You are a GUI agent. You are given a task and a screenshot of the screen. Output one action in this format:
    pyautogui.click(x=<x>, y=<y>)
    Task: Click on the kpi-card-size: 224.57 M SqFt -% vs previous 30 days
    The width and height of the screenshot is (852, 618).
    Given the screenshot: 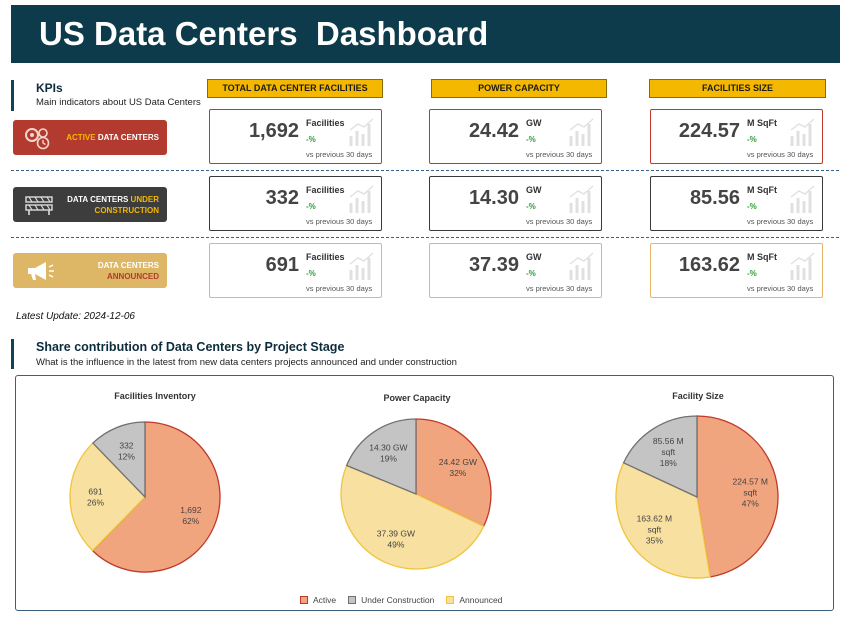 What is the action you would take?
    pyautogui.click(x=736, y=136)
    